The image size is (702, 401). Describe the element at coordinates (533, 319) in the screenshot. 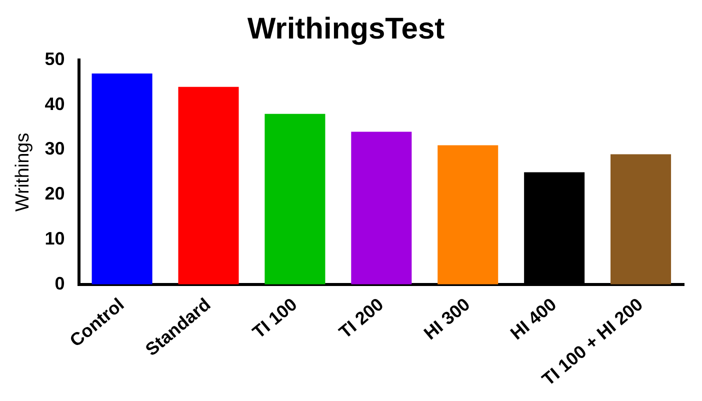

I see `x-tick-label: HI 400` at that location.